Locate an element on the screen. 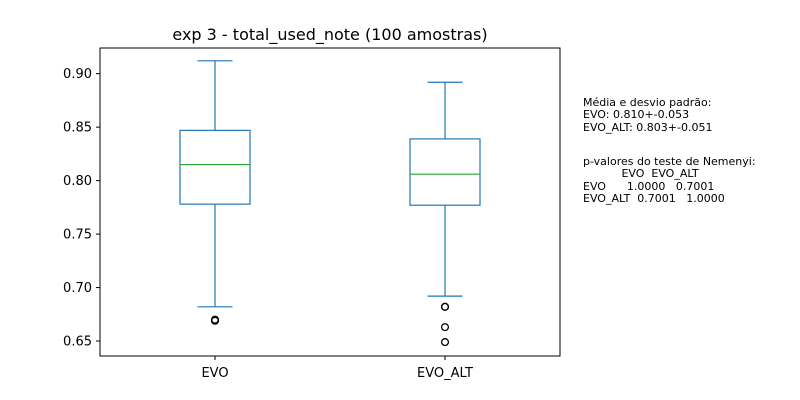 The height and width of the screenshot is (400, 800). outlier-evo is located at coordinates (215, 320).